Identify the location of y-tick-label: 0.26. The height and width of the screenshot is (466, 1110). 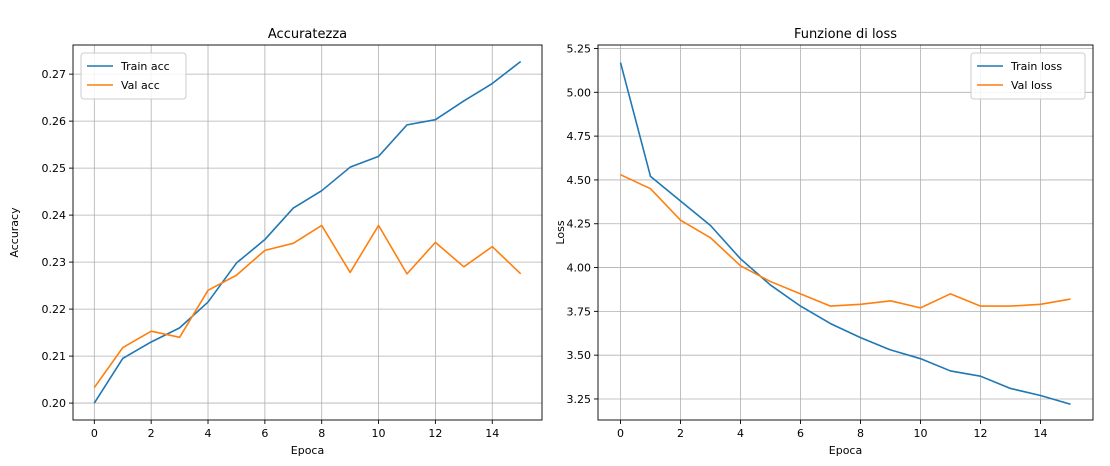
(54, 121).